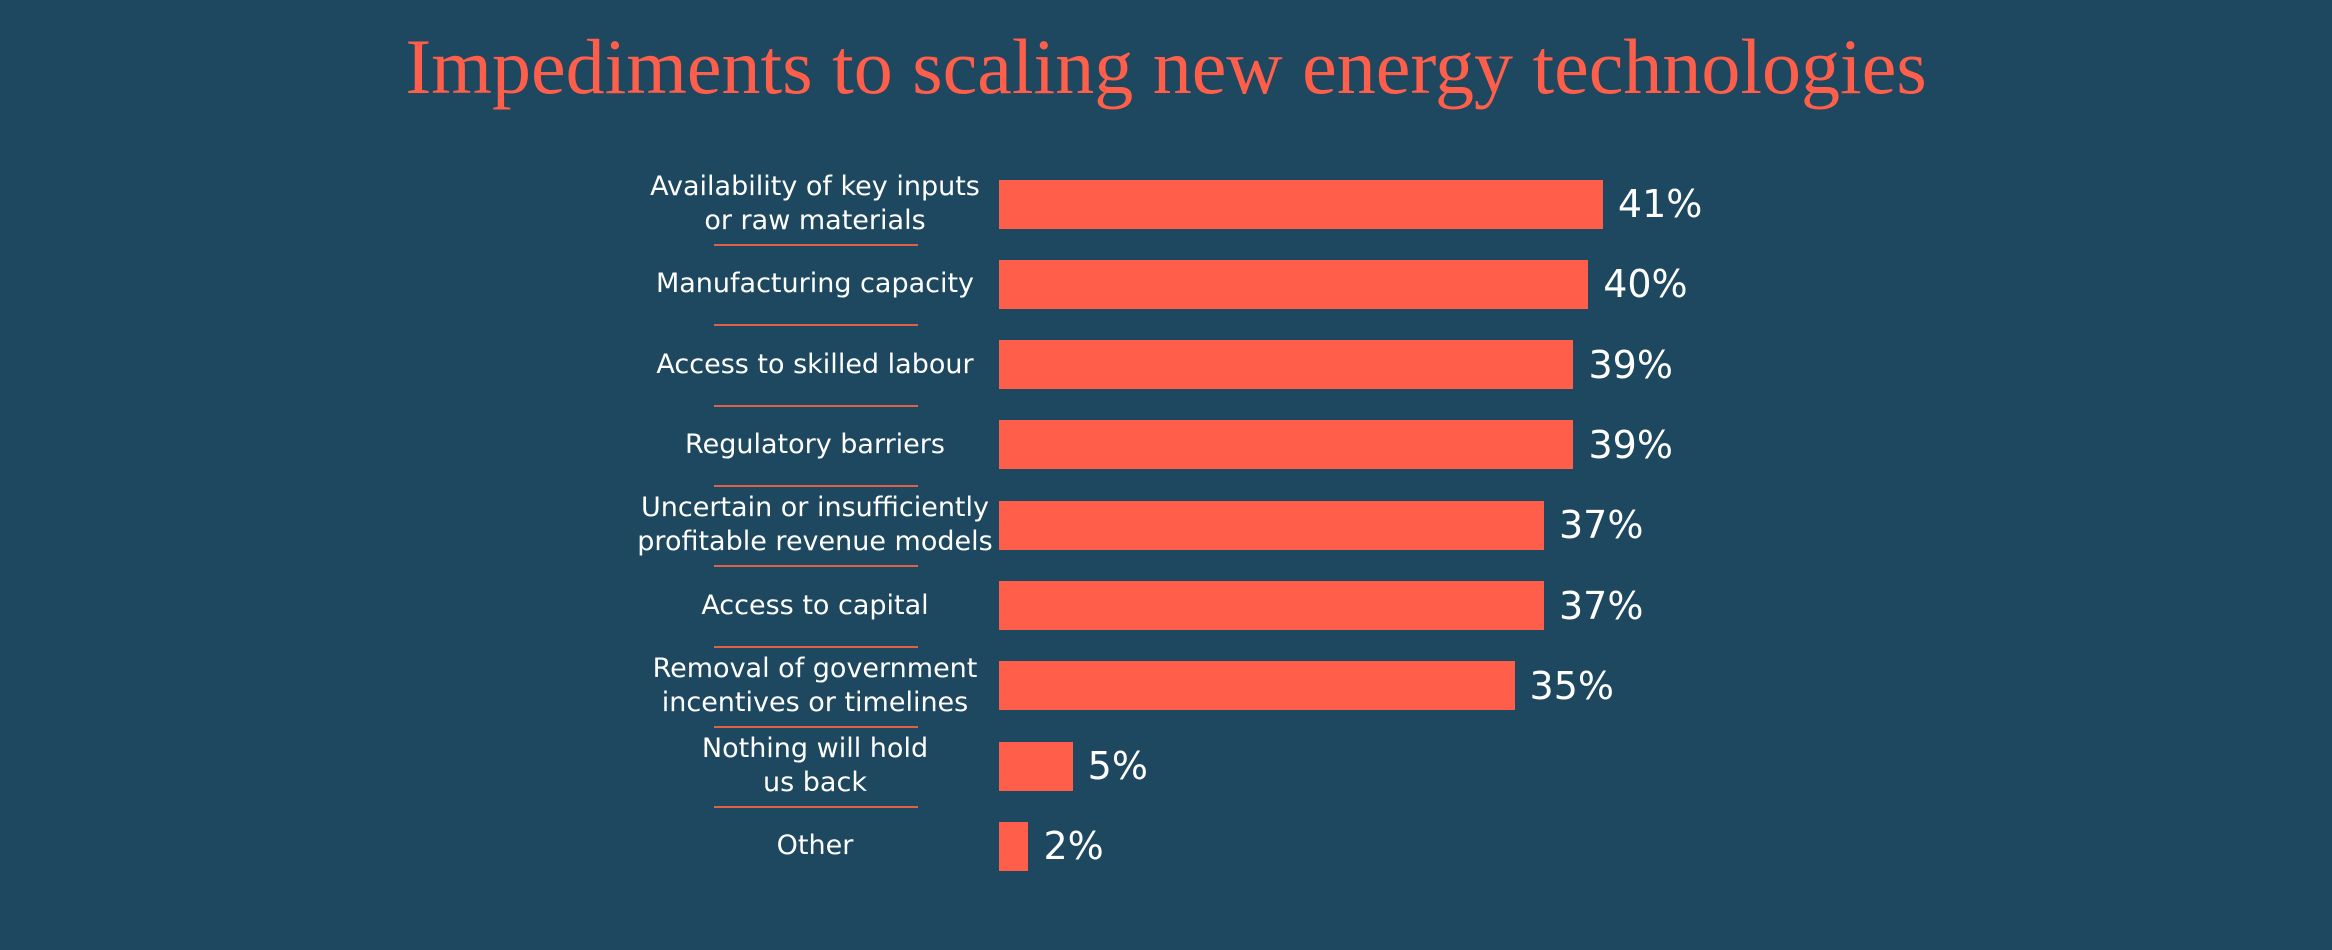  What do you see at coordinates (815, 766) in the screenshot?
I see `category-label: Nothing will hold us back` at bounding box center [815, 766].